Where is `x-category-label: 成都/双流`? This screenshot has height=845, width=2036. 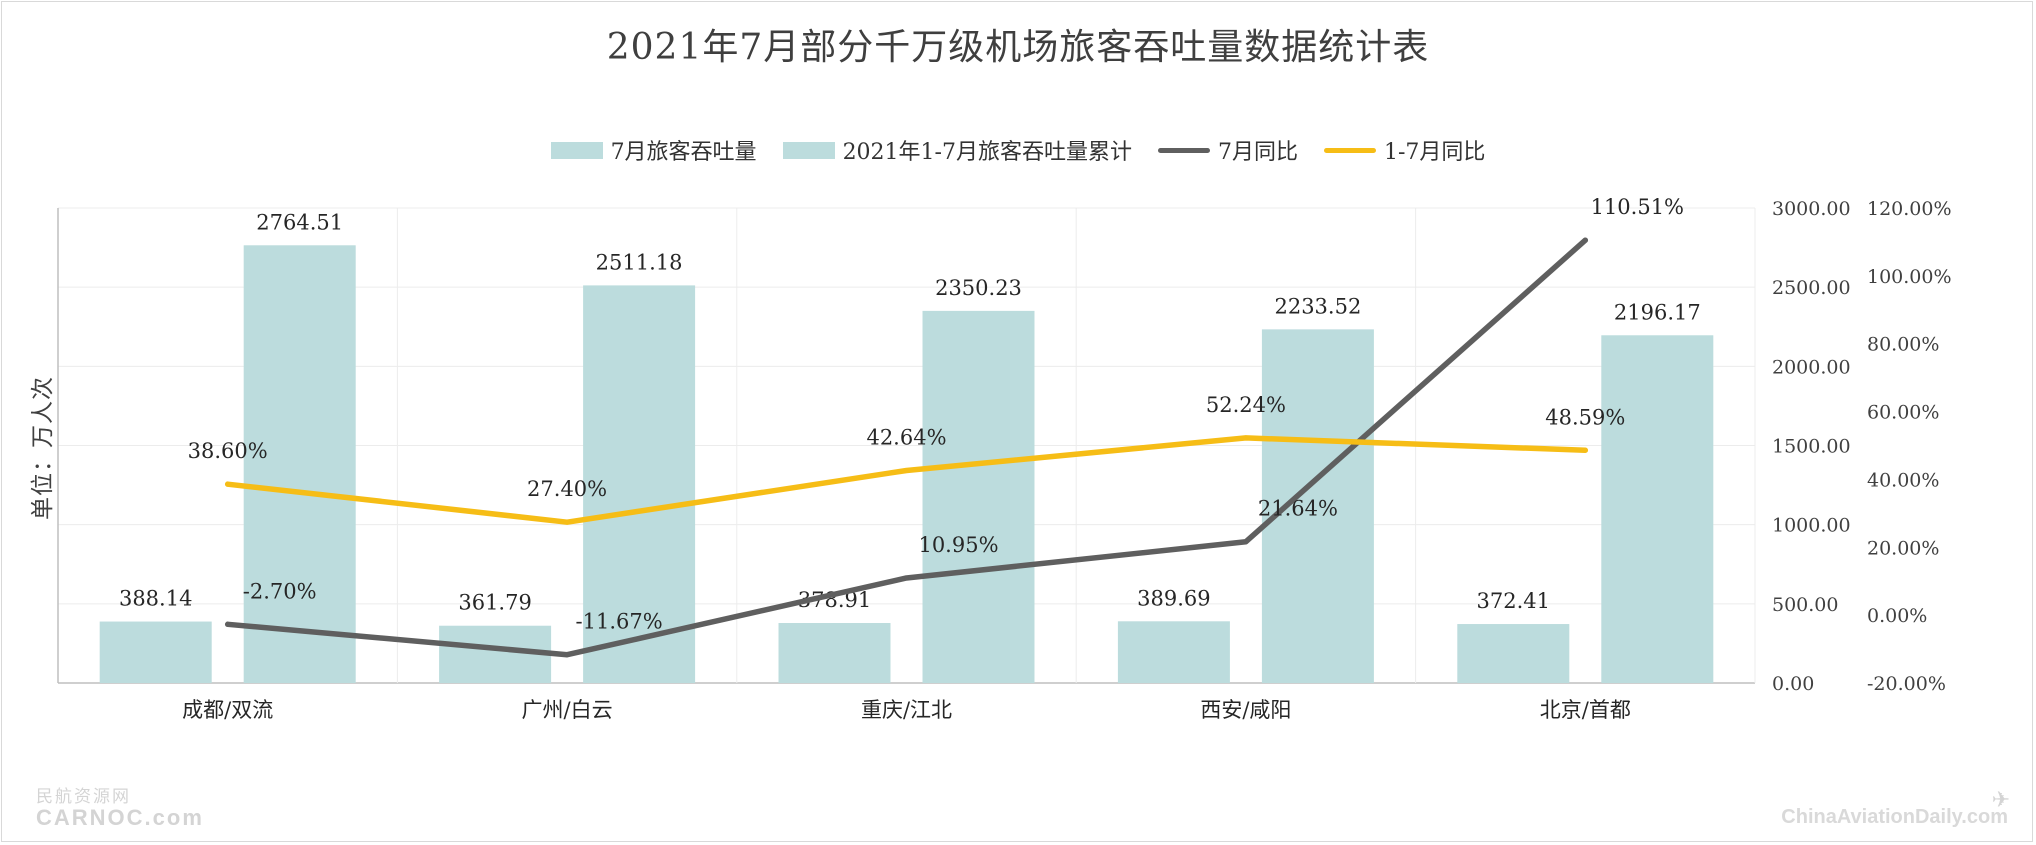 x-category-label: 成都/双流 is located at coordinates (227, 710).